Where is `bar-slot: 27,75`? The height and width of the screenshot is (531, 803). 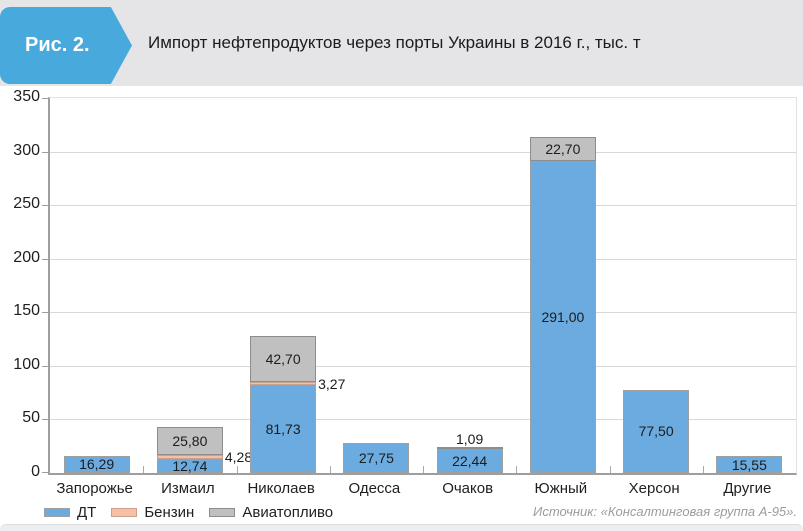
bar-slot: 27,75 is located at coordinates (376, 285).